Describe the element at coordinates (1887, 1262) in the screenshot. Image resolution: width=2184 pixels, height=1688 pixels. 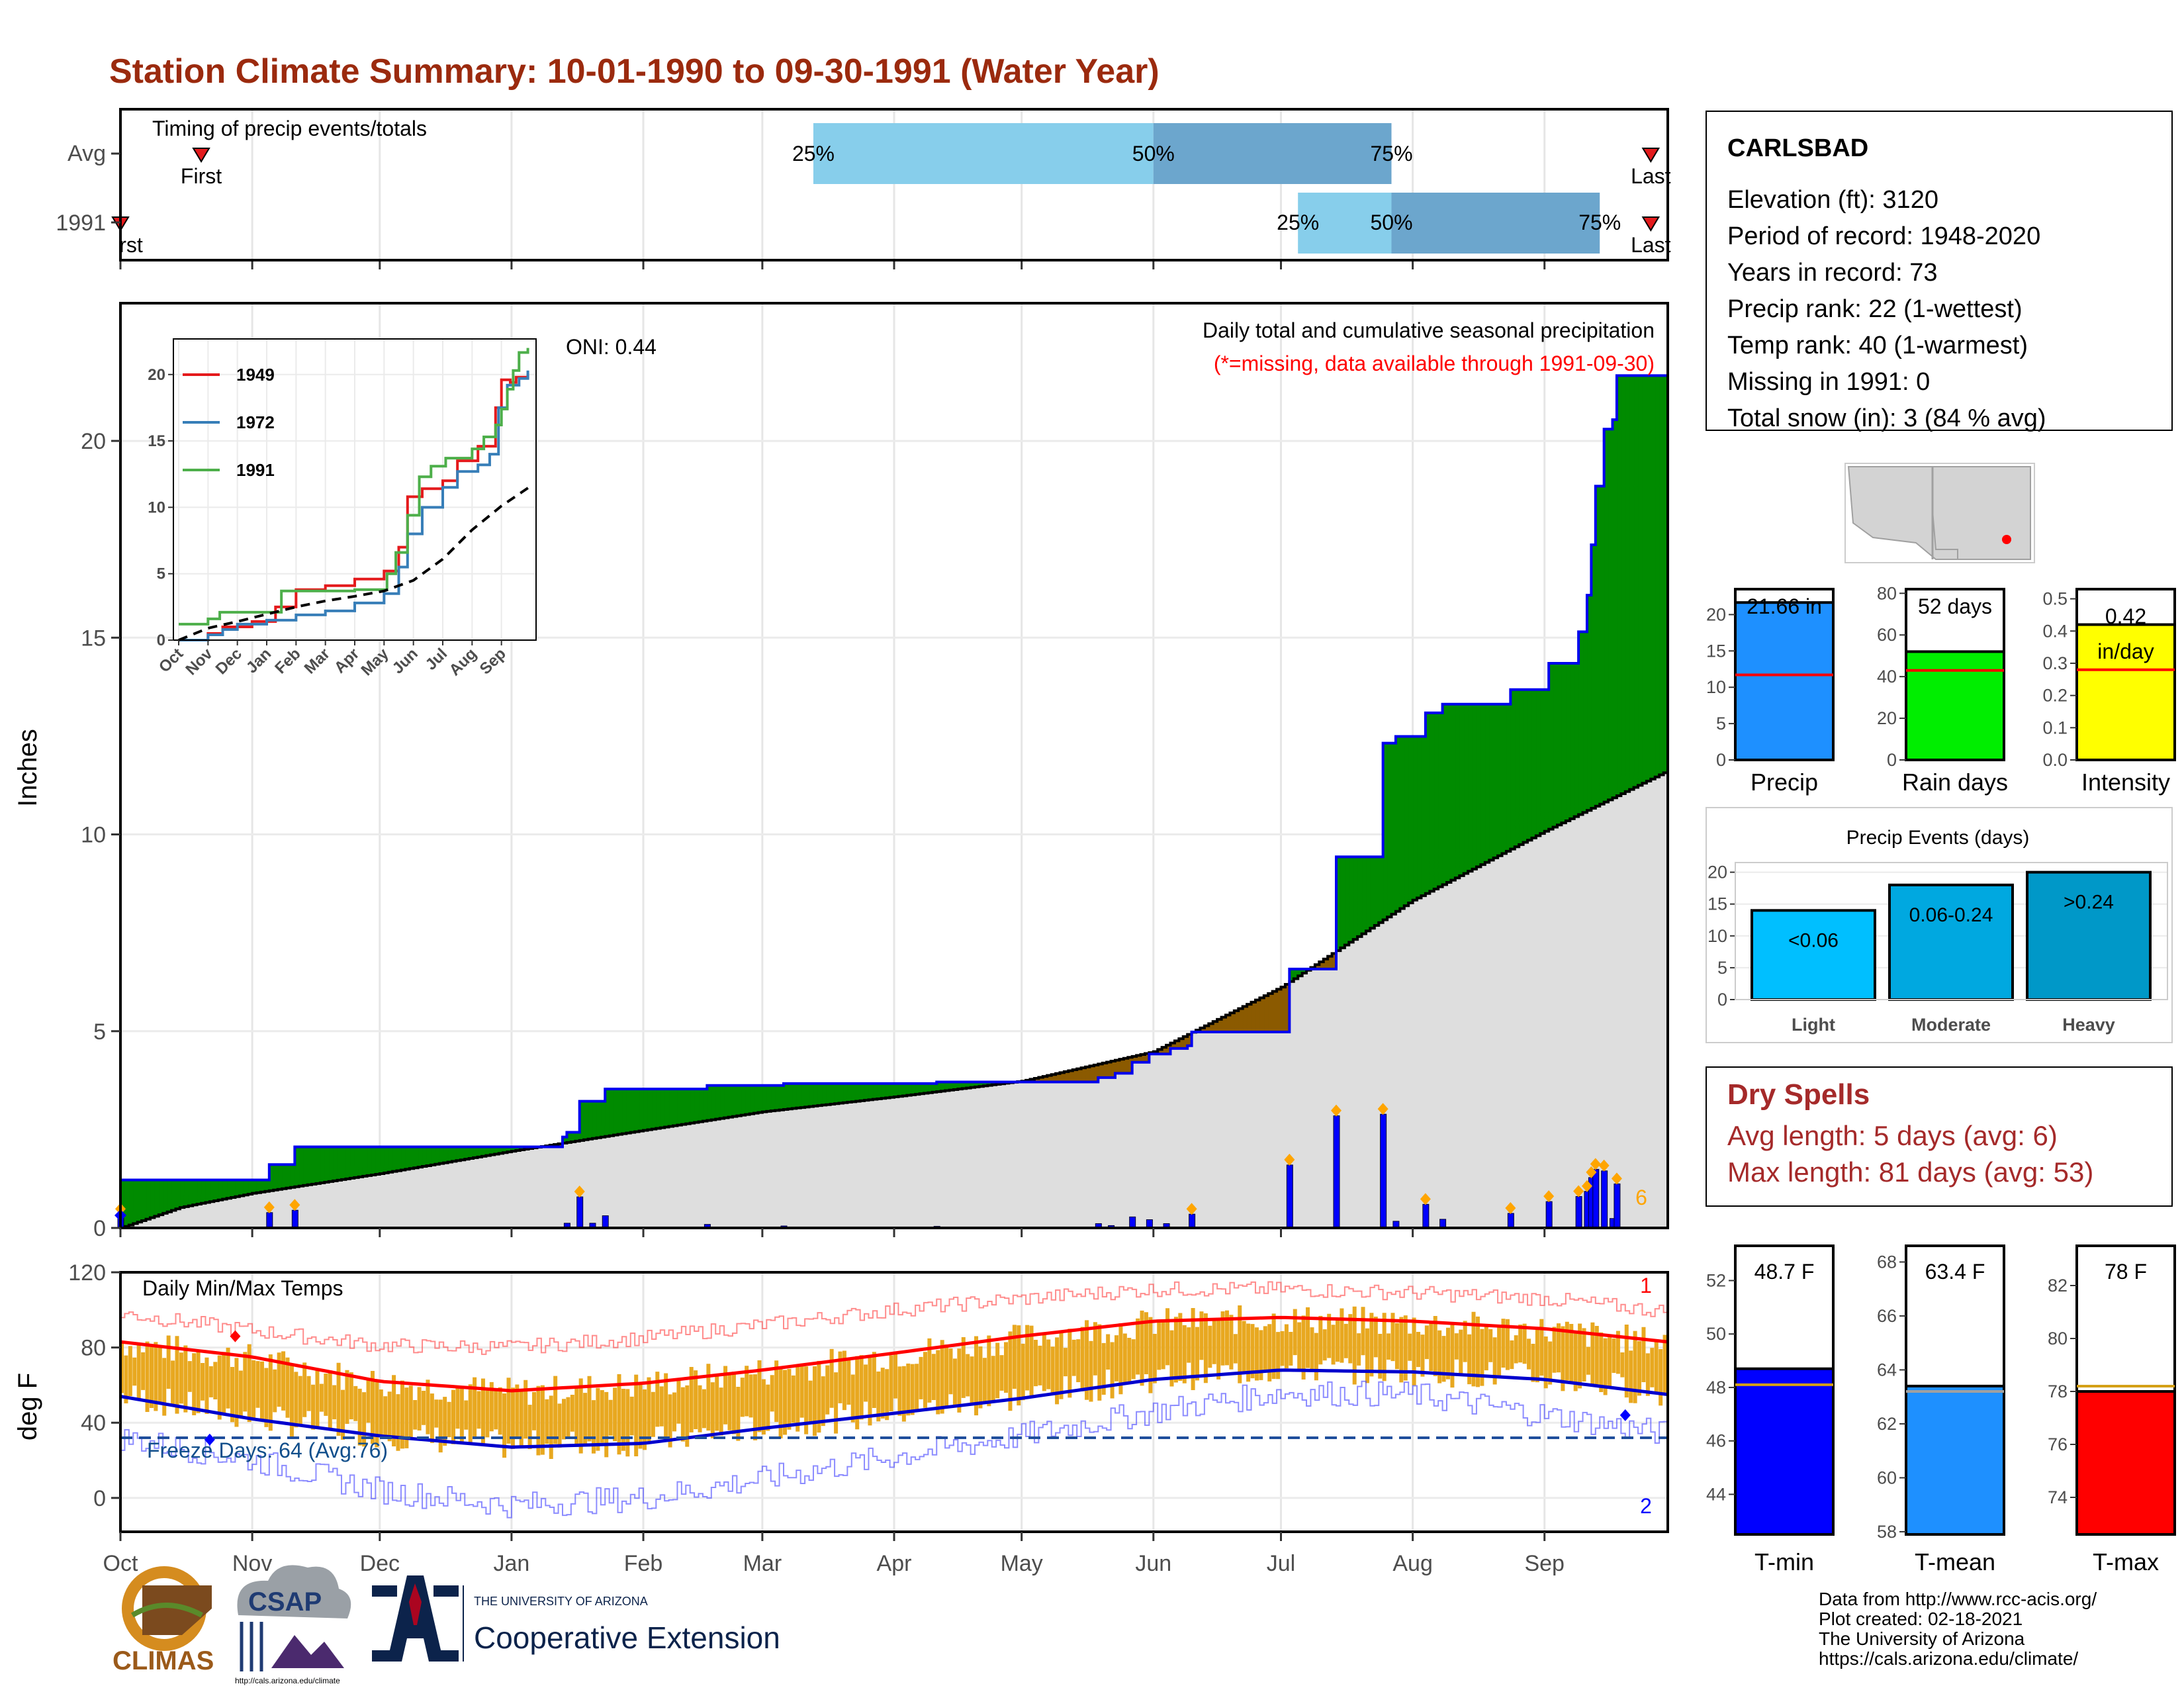
I see `t-mean-tick-label-68: 68` at that location.